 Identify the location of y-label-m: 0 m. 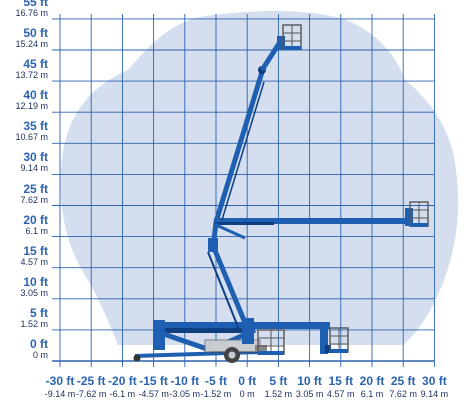
(40, 355).